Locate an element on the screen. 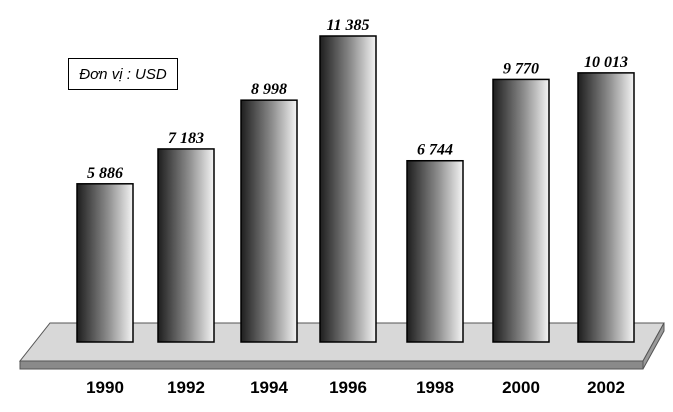 This screenshot has width=673, height=412. bar-1998 is located at coordinates (435, 251).